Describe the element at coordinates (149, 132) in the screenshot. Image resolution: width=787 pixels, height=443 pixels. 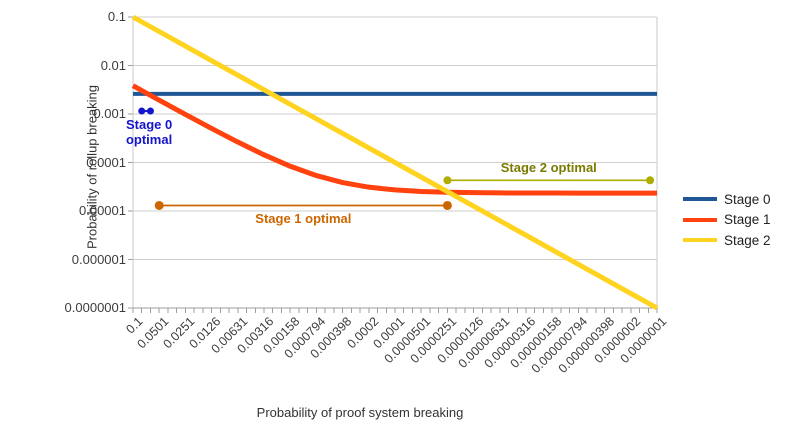
I see `annotation-stage0-optimal: Stage 0 optimal` at that location.